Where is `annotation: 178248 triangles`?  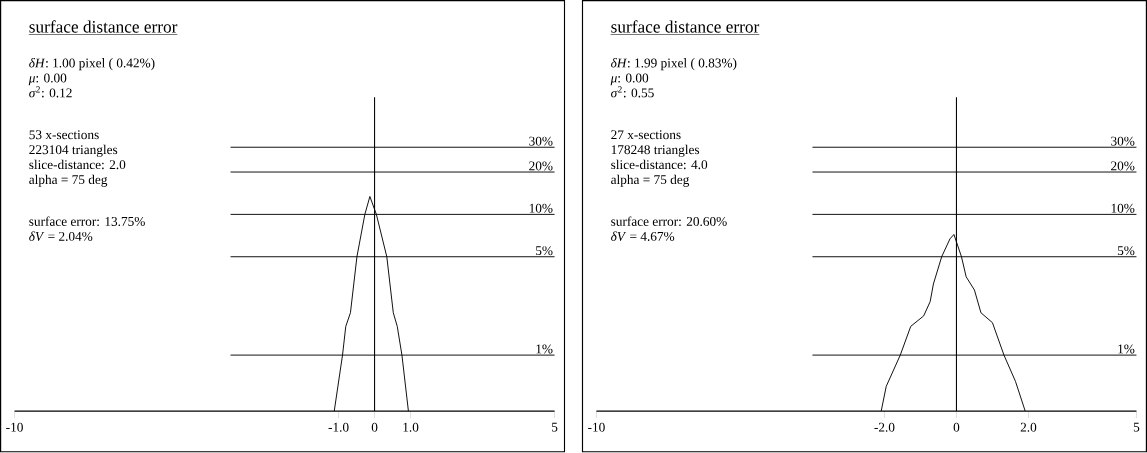 annotation: 178248 triangles is located at coordinates (655, 151).